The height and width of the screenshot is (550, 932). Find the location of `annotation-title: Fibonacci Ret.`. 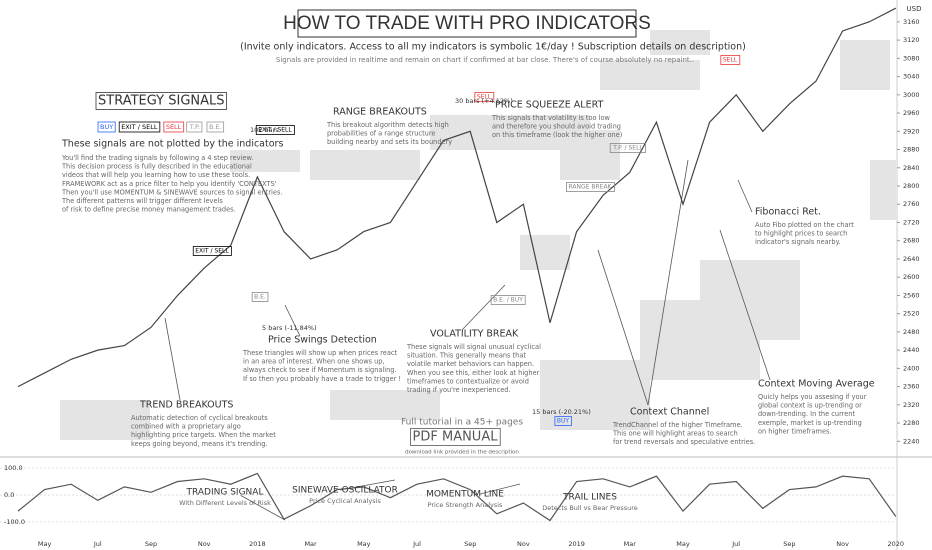

annotation-title: Fibonacci Ret. is located at coordinates (788, 212).